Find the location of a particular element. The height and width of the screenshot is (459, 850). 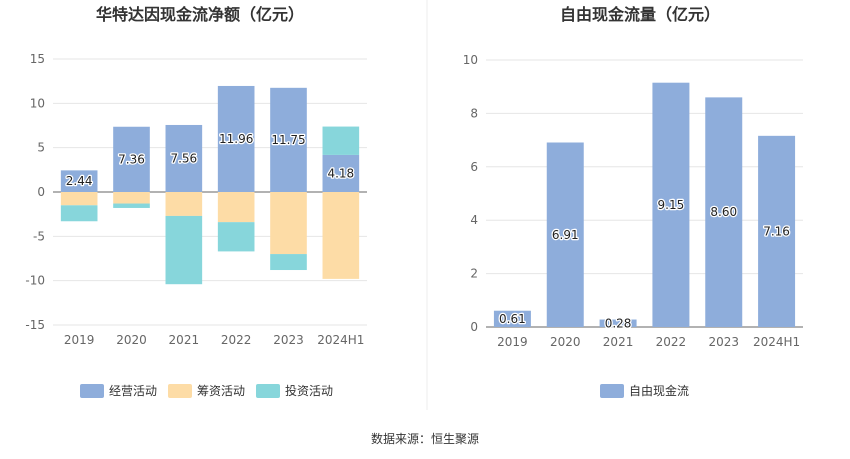

data-label: 6.91 is located at coordinates (565, 235).